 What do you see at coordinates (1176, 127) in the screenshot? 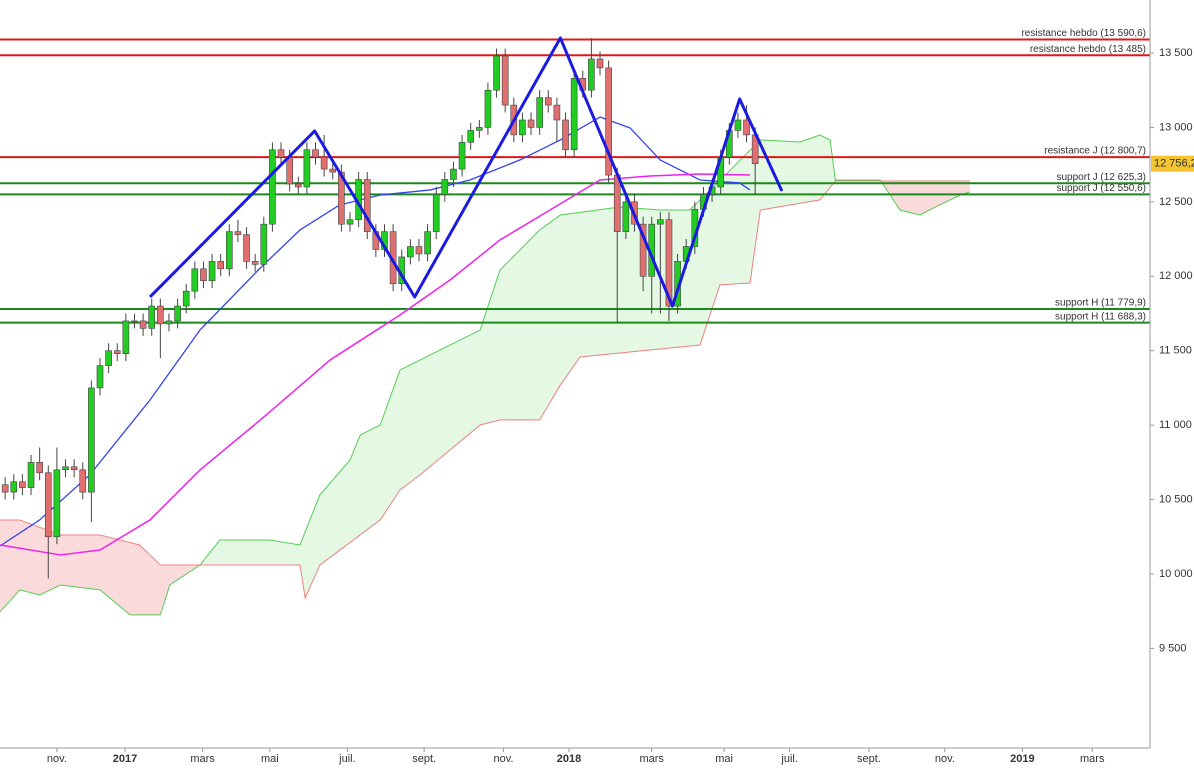
I see `y-tick-label: 13 000` at bounding box center [1176, 127].